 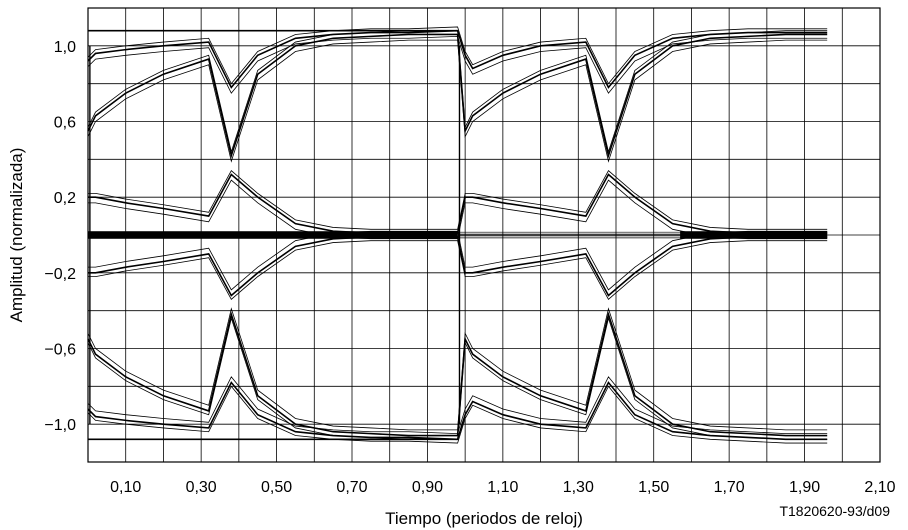 What do you see at coordinates (65, 198) in the screenshot?
I see `y-tick-label: 0,2` at bounding box center [65, 198].